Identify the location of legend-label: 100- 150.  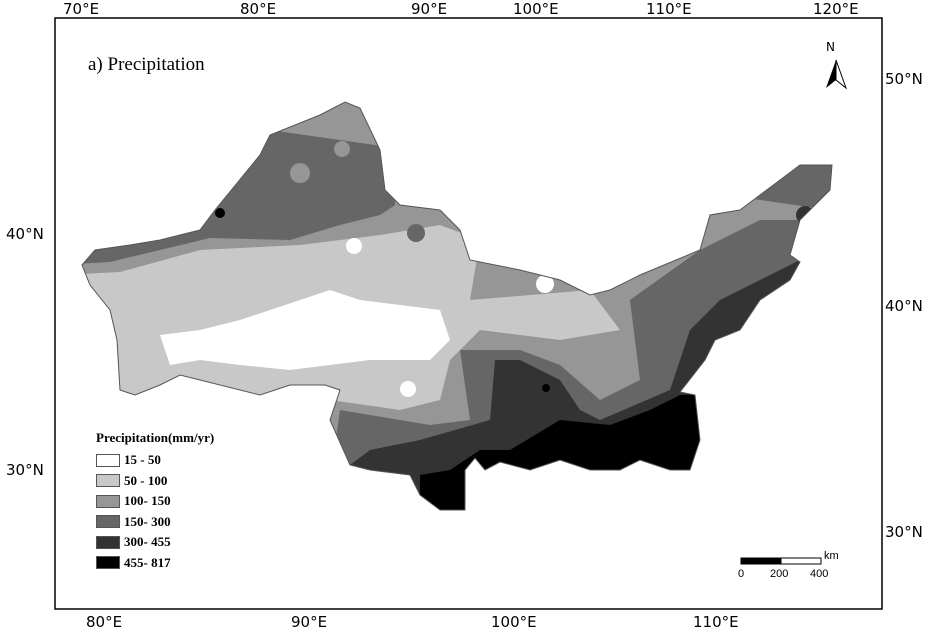
(147, 501).